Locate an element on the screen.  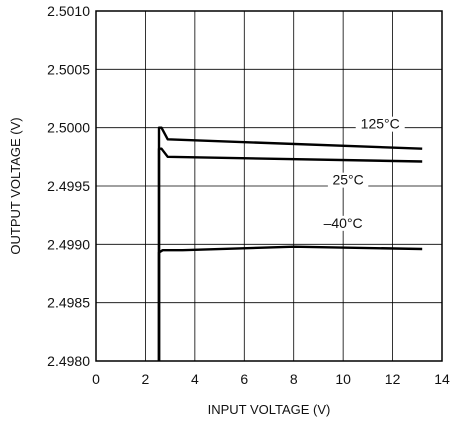
y-tick-label: 2.4990 is located at coordinates (68, 244).